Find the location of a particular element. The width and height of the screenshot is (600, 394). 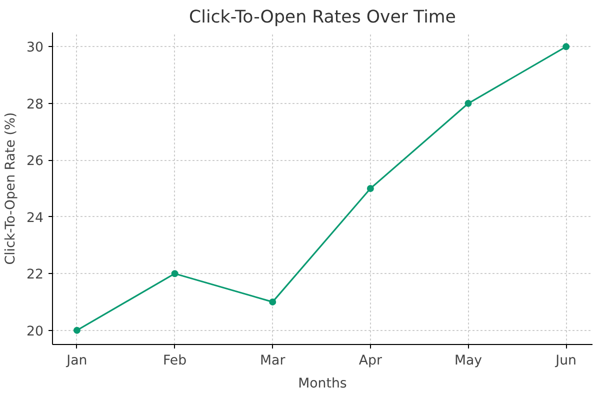

x-axis-title: Months is located at coordinates (322, 384).